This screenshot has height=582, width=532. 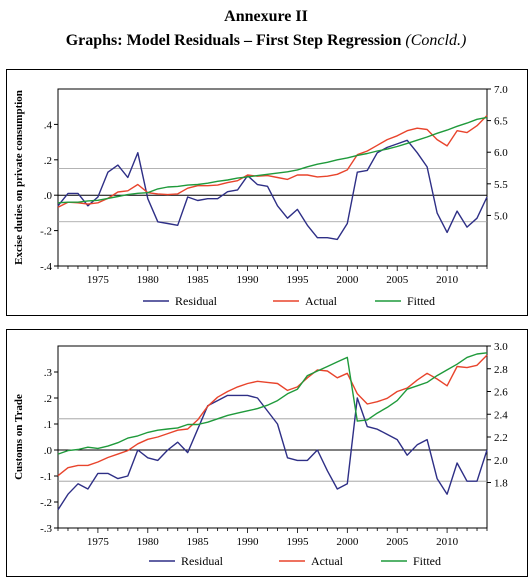 What do you see at coordinates (501, 122) in the screenshot?
I see `right-tick-label: 6.5` at bounding box center [501, 122].